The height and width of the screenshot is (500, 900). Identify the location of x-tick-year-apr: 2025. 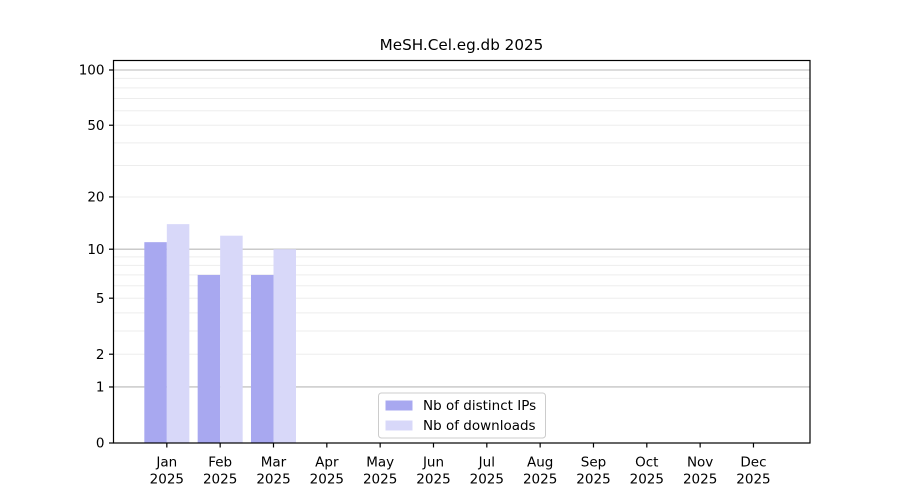
(327, 480).